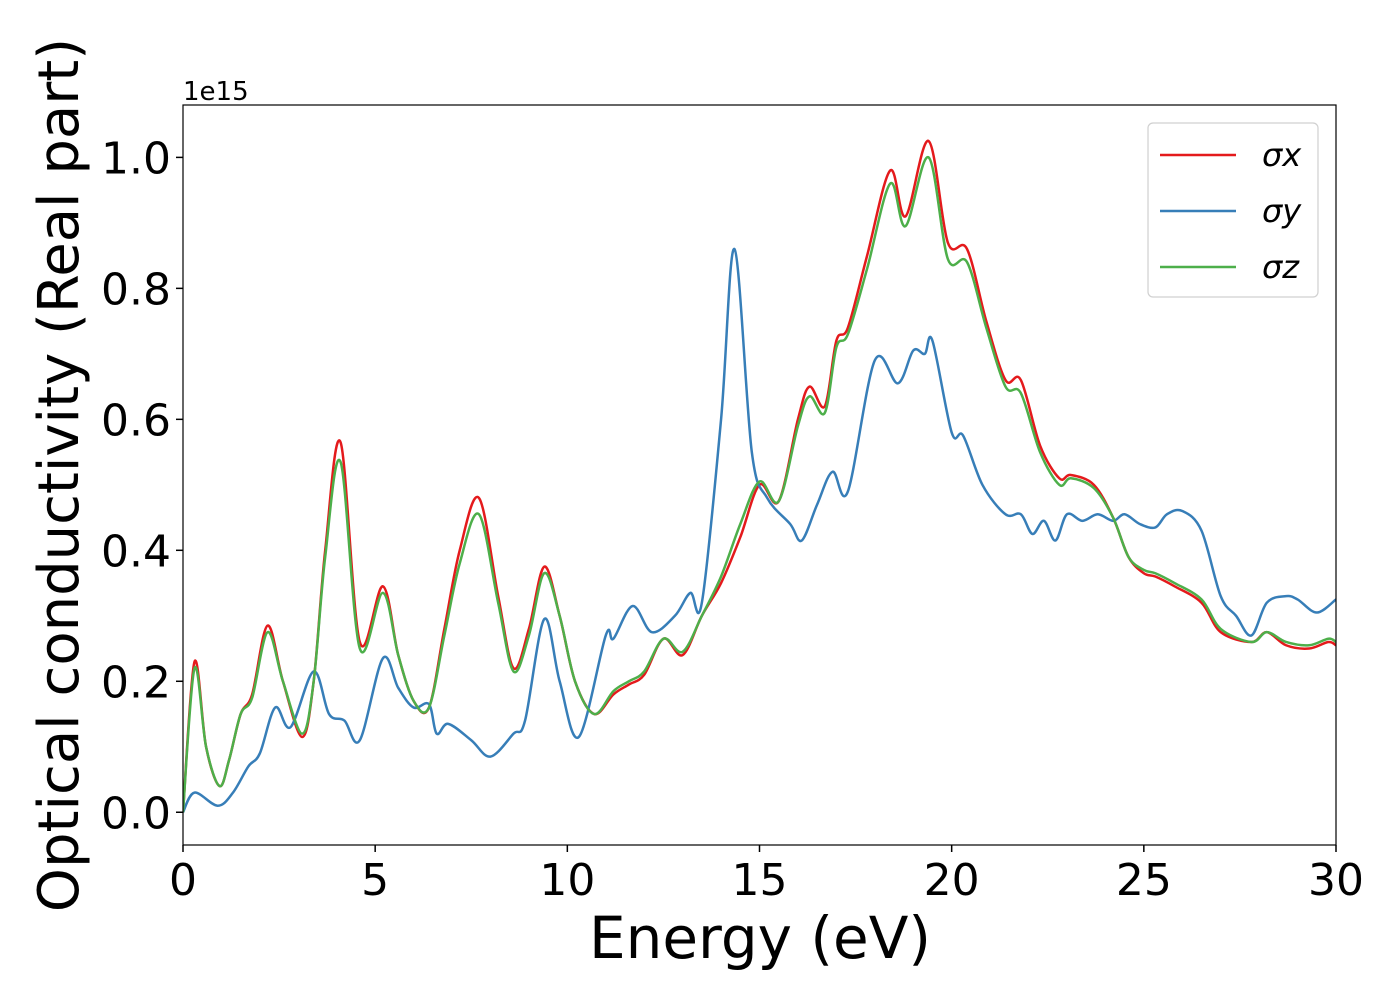 The height and width of the screenshot is (1000, 1400). I want to click on x-axis-label: Energy (eV), so click(760, 938).